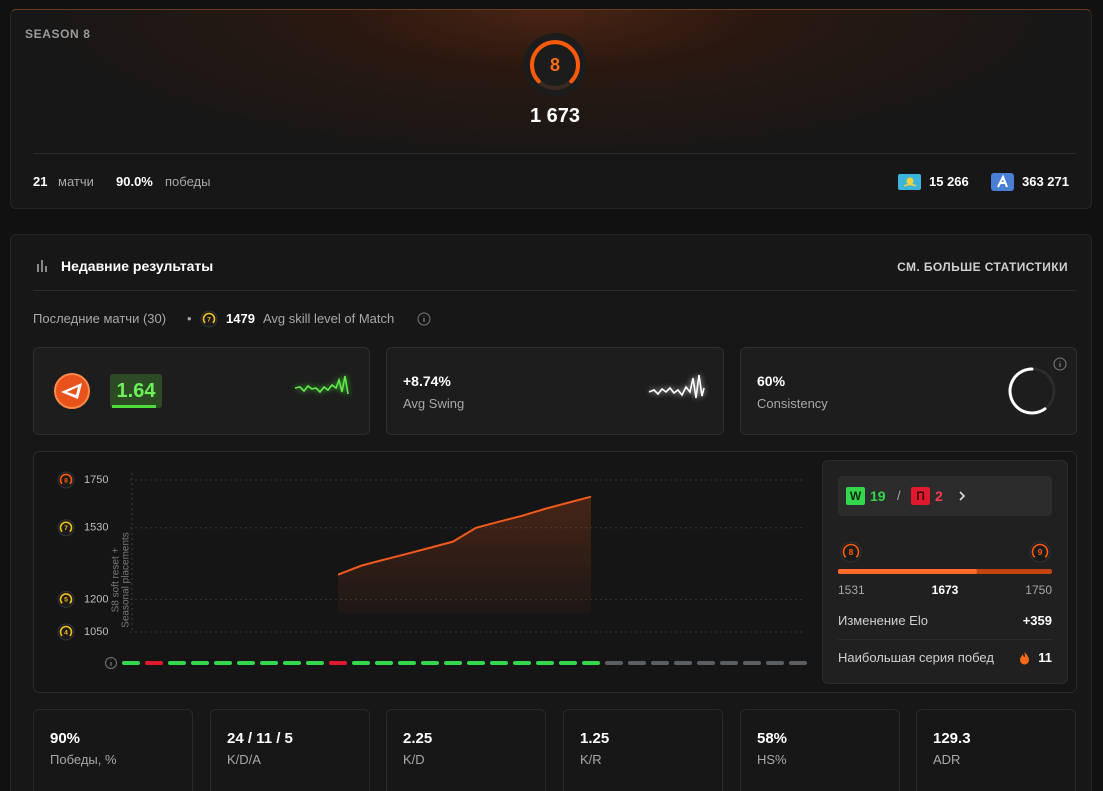 Image resolution: width=1103 pixels, height=791 pixels. What do you see at coordinates (116, 579) in the screenshot?
I see `reset-note: S8 soft reset +` at bounding box center [116, 579].